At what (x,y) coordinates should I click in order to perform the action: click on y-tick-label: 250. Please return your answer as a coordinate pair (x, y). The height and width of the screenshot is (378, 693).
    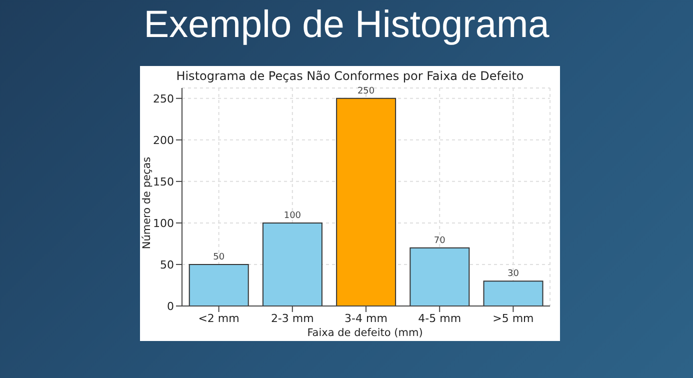
    Looking at the image, I should click on (163, 99).